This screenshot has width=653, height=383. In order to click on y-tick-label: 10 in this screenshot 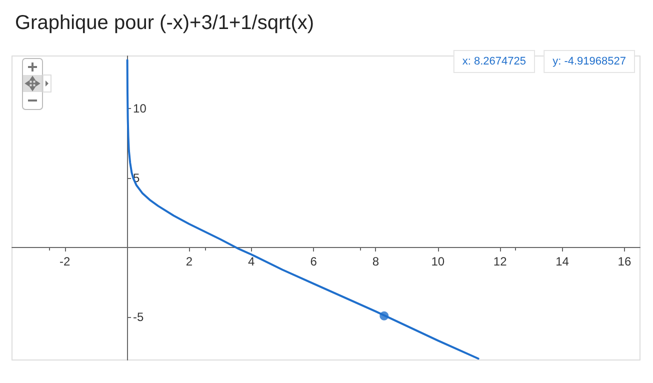, I will do `click(140, 109)`.